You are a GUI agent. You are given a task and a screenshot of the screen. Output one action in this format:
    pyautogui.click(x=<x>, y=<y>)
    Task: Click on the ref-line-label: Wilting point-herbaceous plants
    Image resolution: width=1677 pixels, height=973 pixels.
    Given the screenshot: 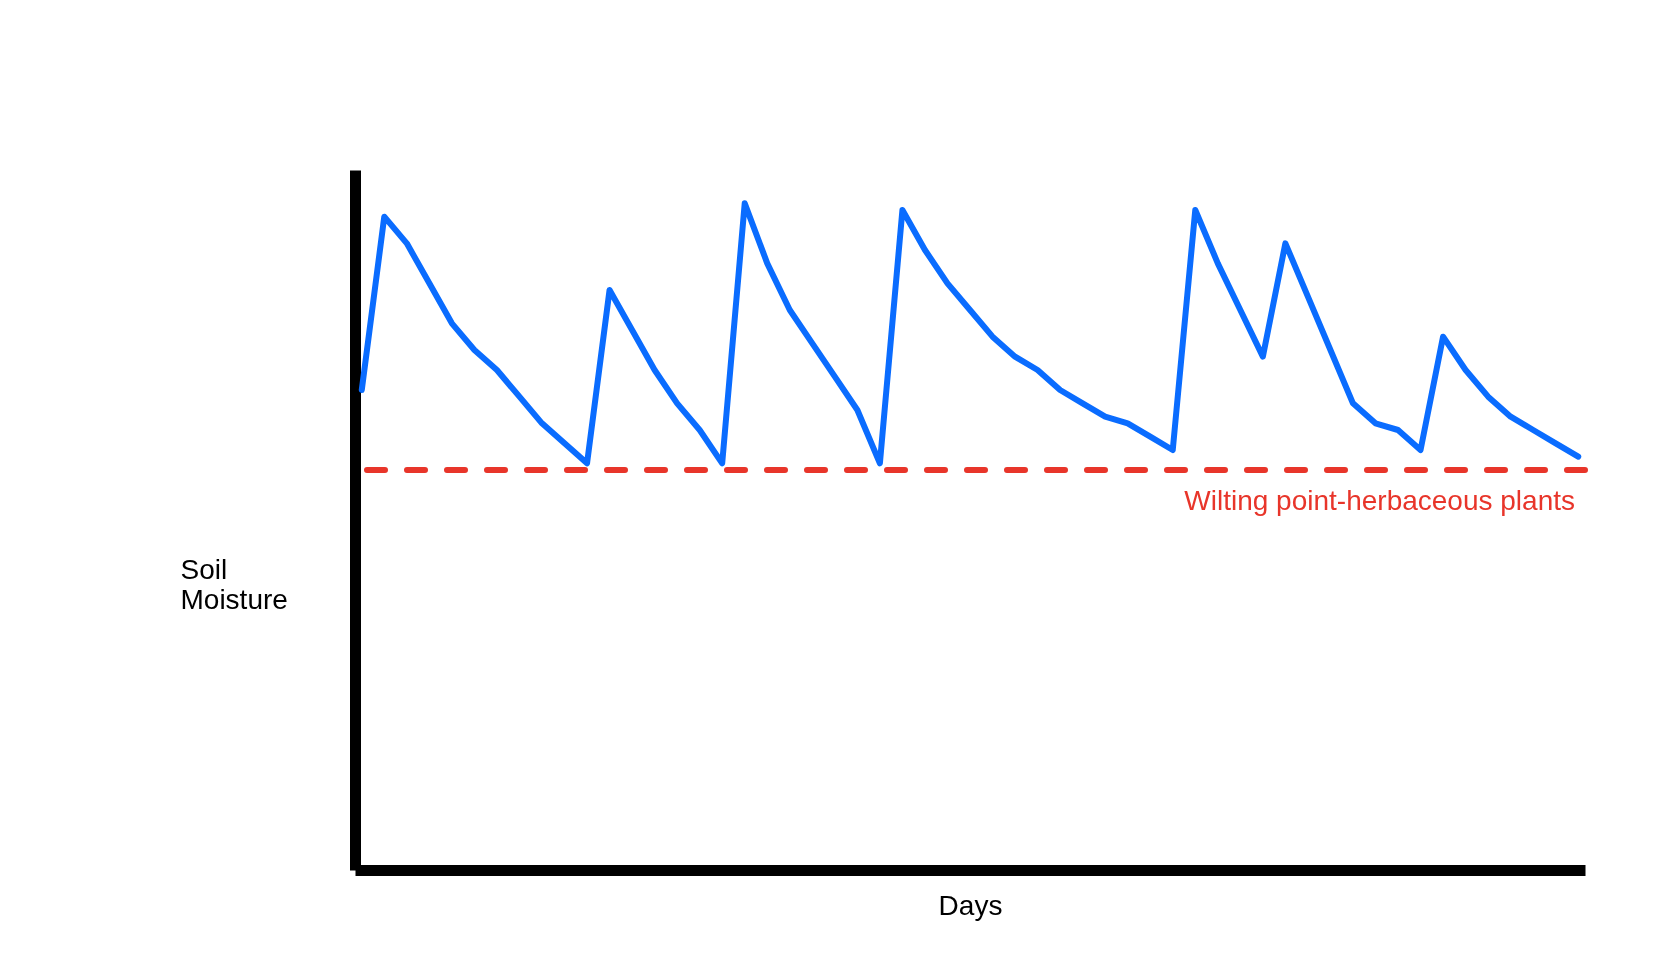 What is the action you would take?
    pyautogui.click(x=1379, y=500)
    